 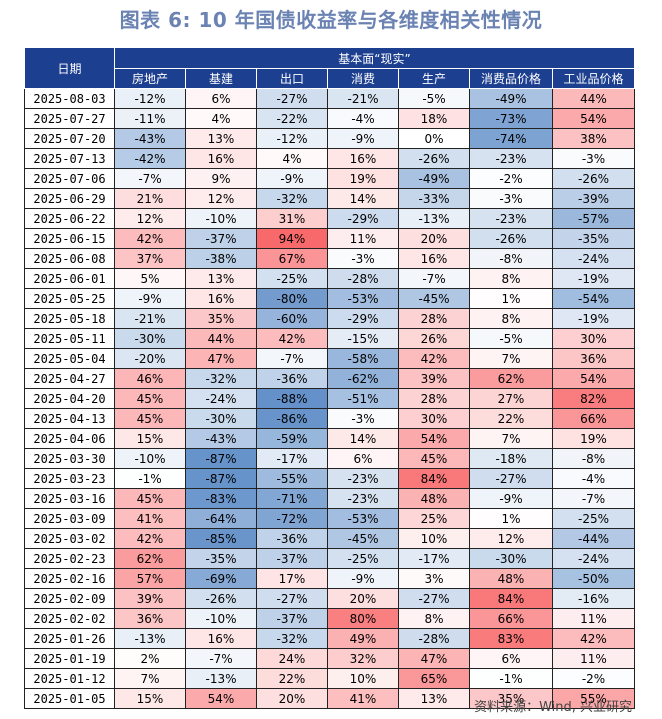 What do you see at coordinates (292, 398) in the screenshot?
I see `correlation-cell: -88%` at bounding box center [292, 398].